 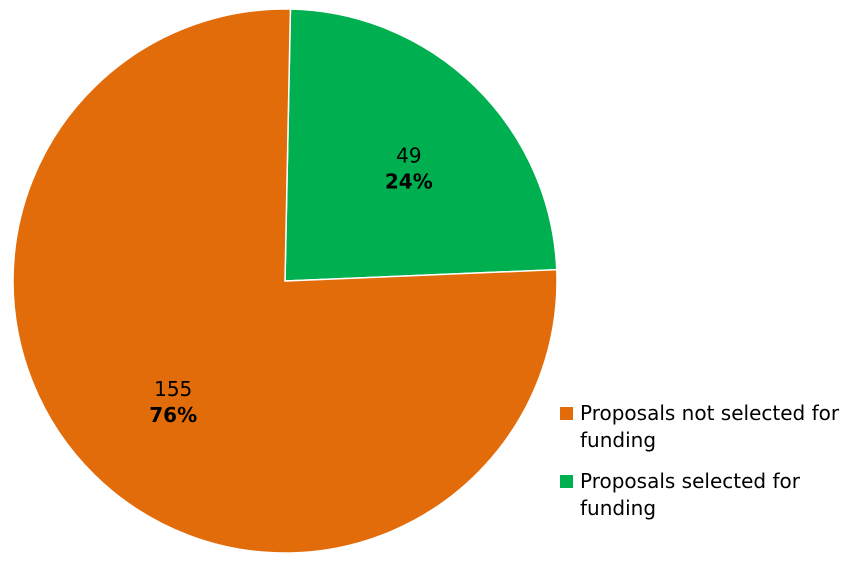 I want to click on legend-label-selected: Proposals selected for funding, so click(x=690, y=494).